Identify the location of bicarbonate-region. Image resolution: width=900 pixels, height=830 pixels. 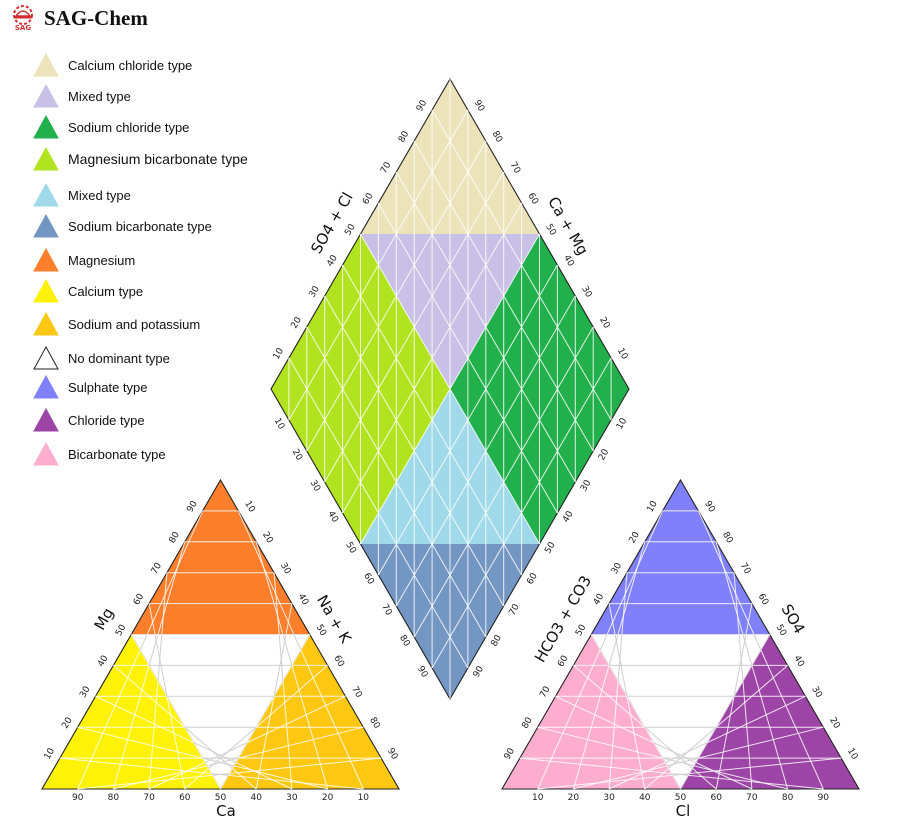
(591, 711).